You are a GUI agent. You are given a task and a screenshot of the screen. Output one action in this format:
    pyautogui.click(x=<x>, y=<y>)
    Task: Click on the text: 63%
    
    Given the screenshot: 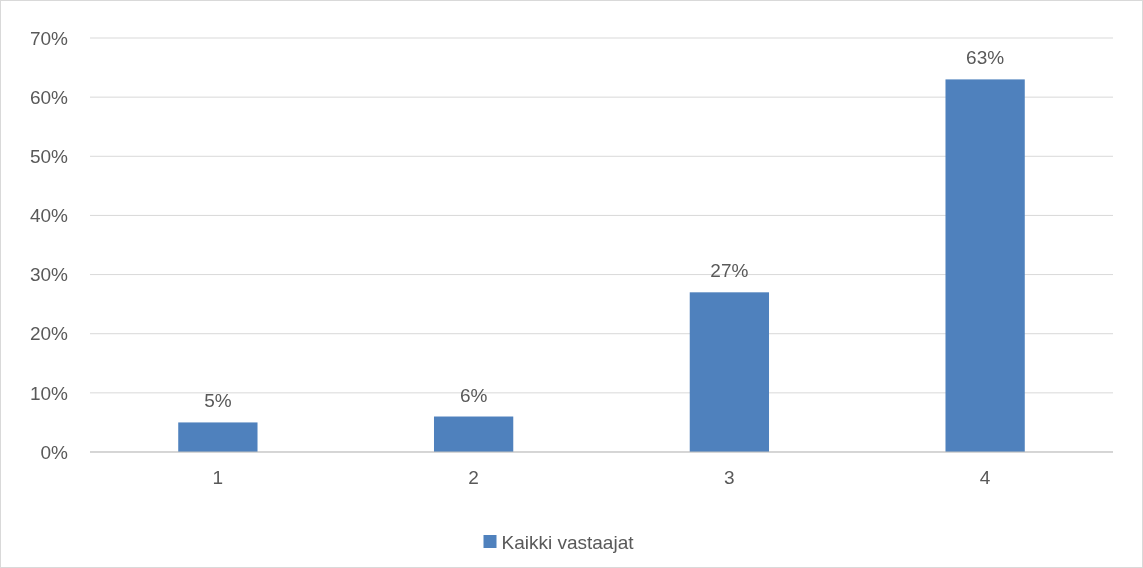 What is the action you would take?
    pyautogui.click(x=985, y=58)
    